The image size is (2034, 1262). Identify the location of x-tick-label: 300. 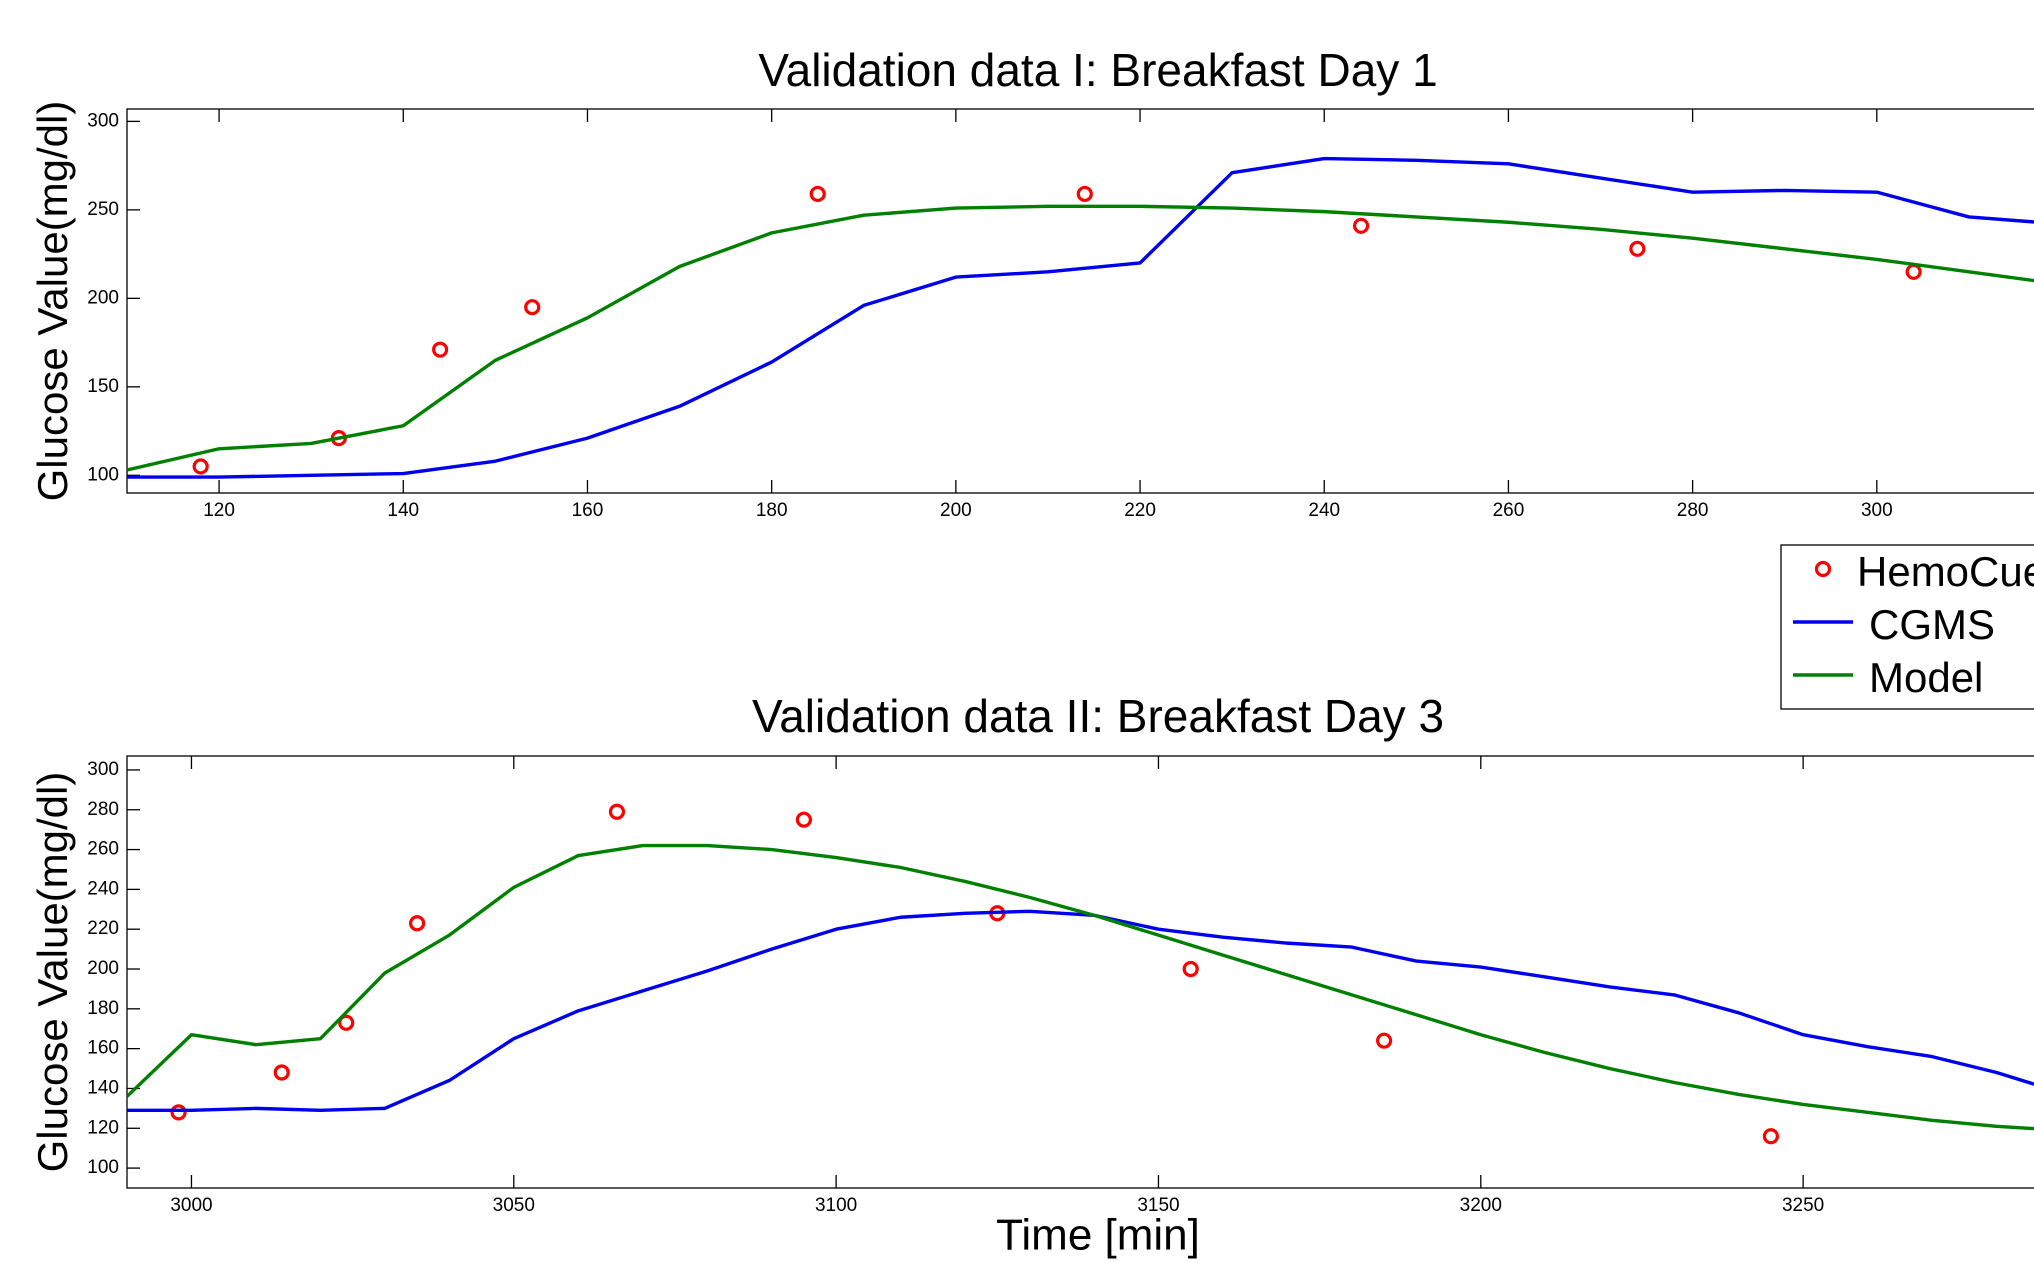
(1877, 510).